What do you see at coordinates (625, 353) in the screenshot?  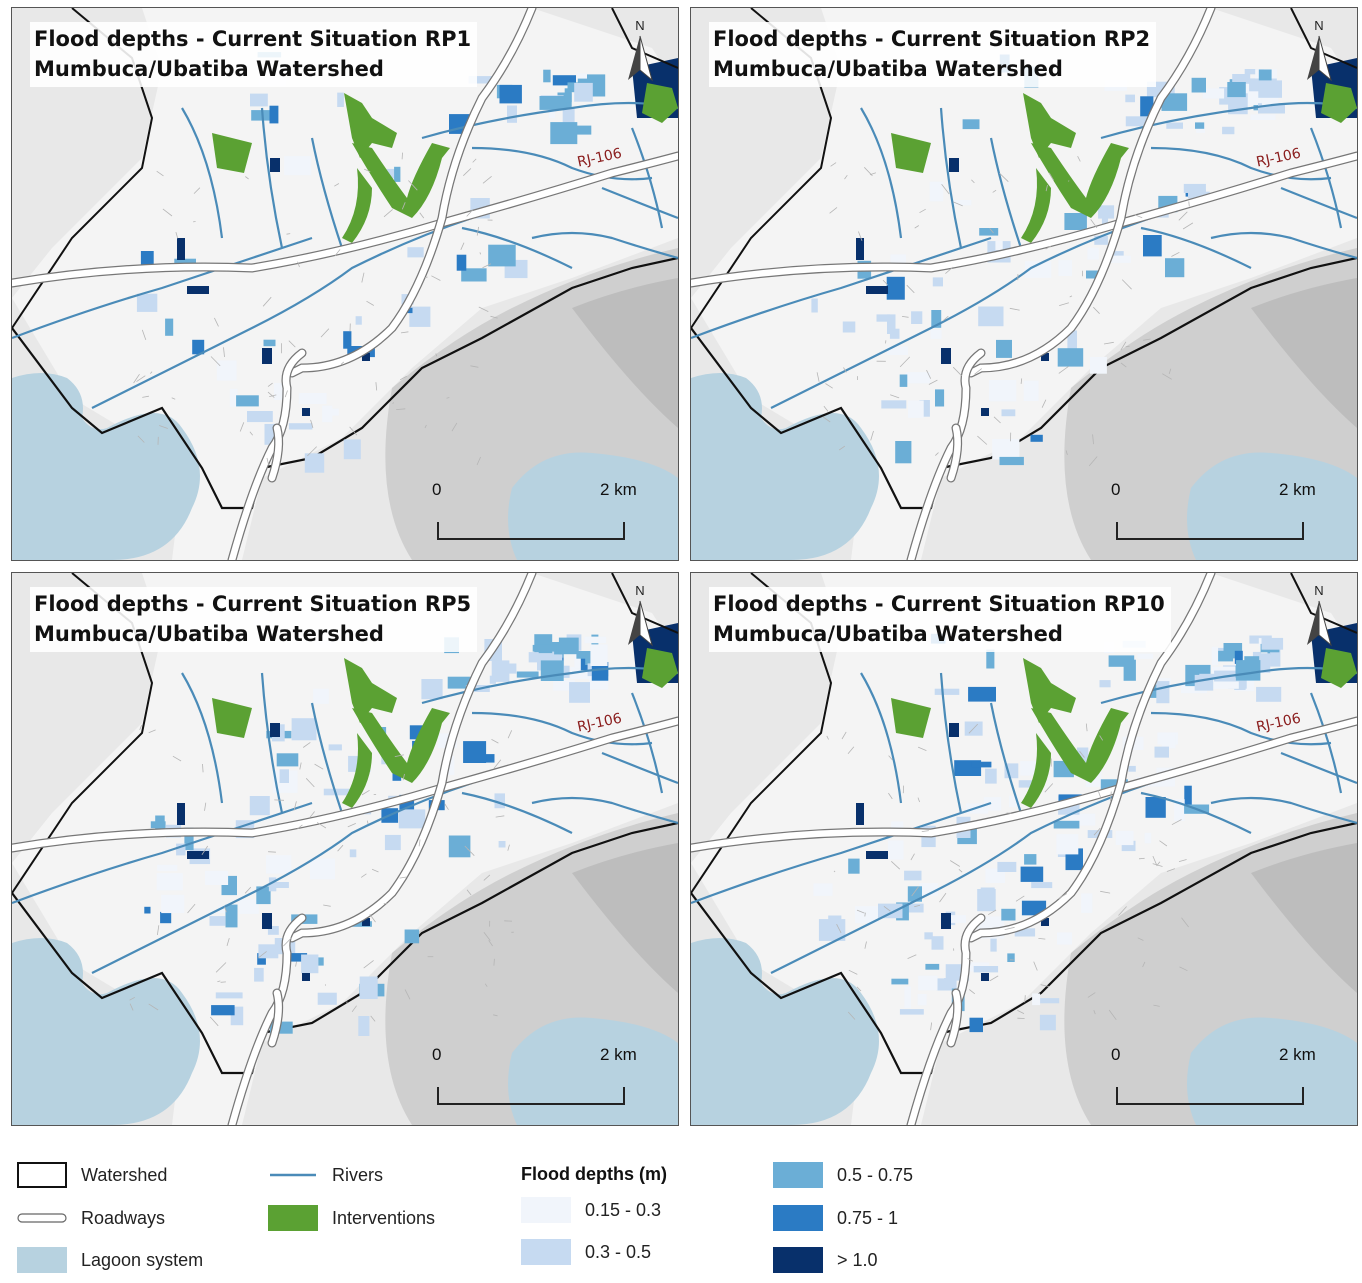 I see `hill-shade-dark` at bounding box center [625, 353].